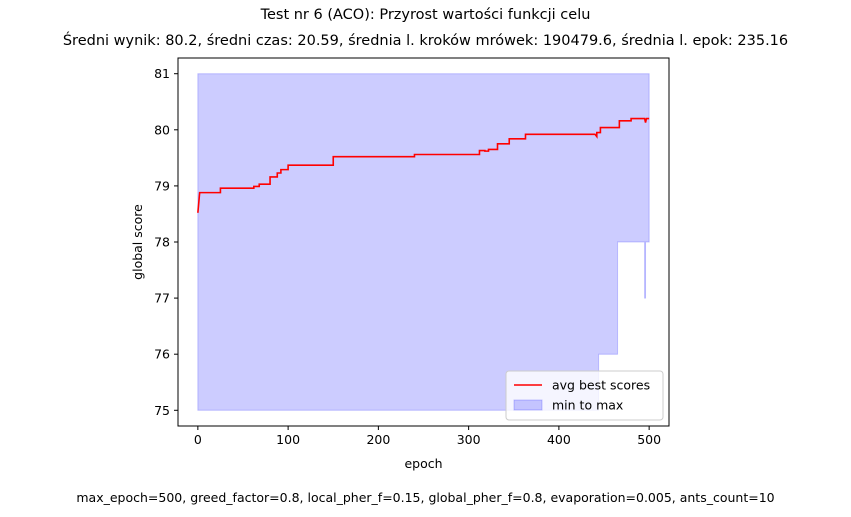 The image size is (851, 517). Describe the element at coordinates (162, 185) in the screenshot. I see `y-tick-label: 79` at that location.